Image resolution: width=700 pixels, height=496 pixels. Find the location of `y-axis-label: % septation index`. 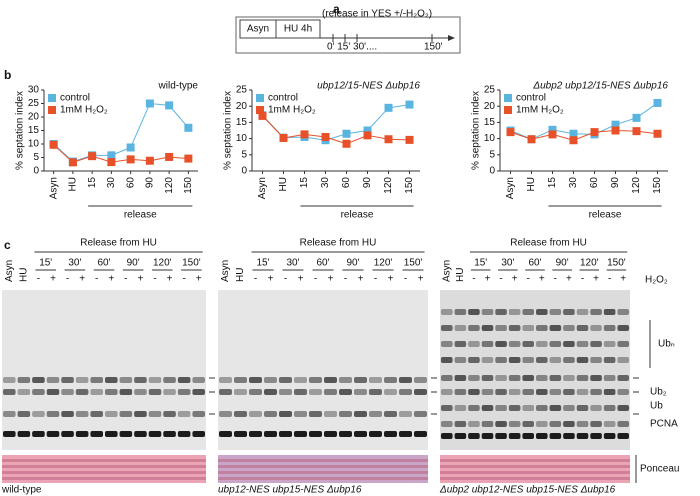

y-axis-label: % septation index is located at coordinates (20, 130).